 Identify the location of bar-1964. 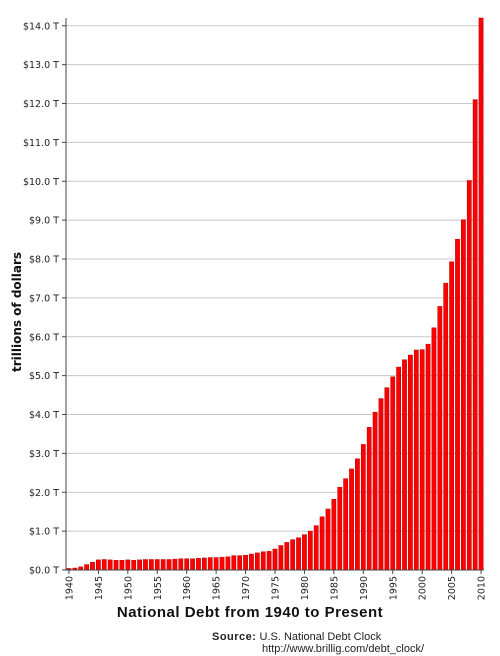
(210, 564).